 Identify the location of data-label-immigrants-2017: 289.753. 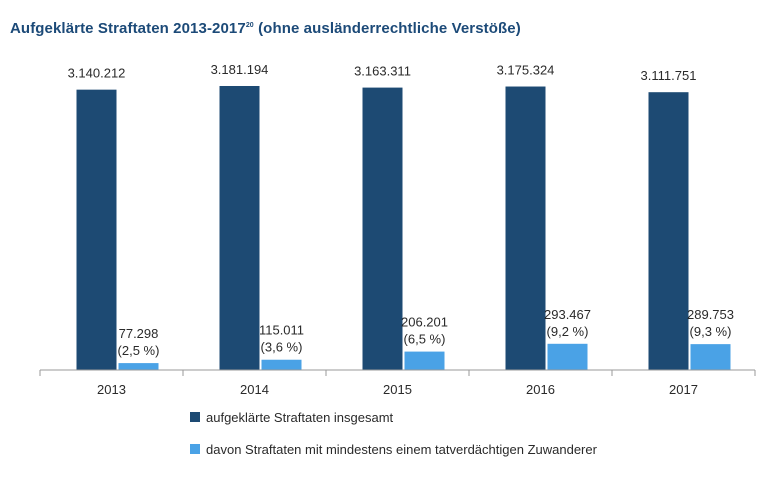
(710, 314).